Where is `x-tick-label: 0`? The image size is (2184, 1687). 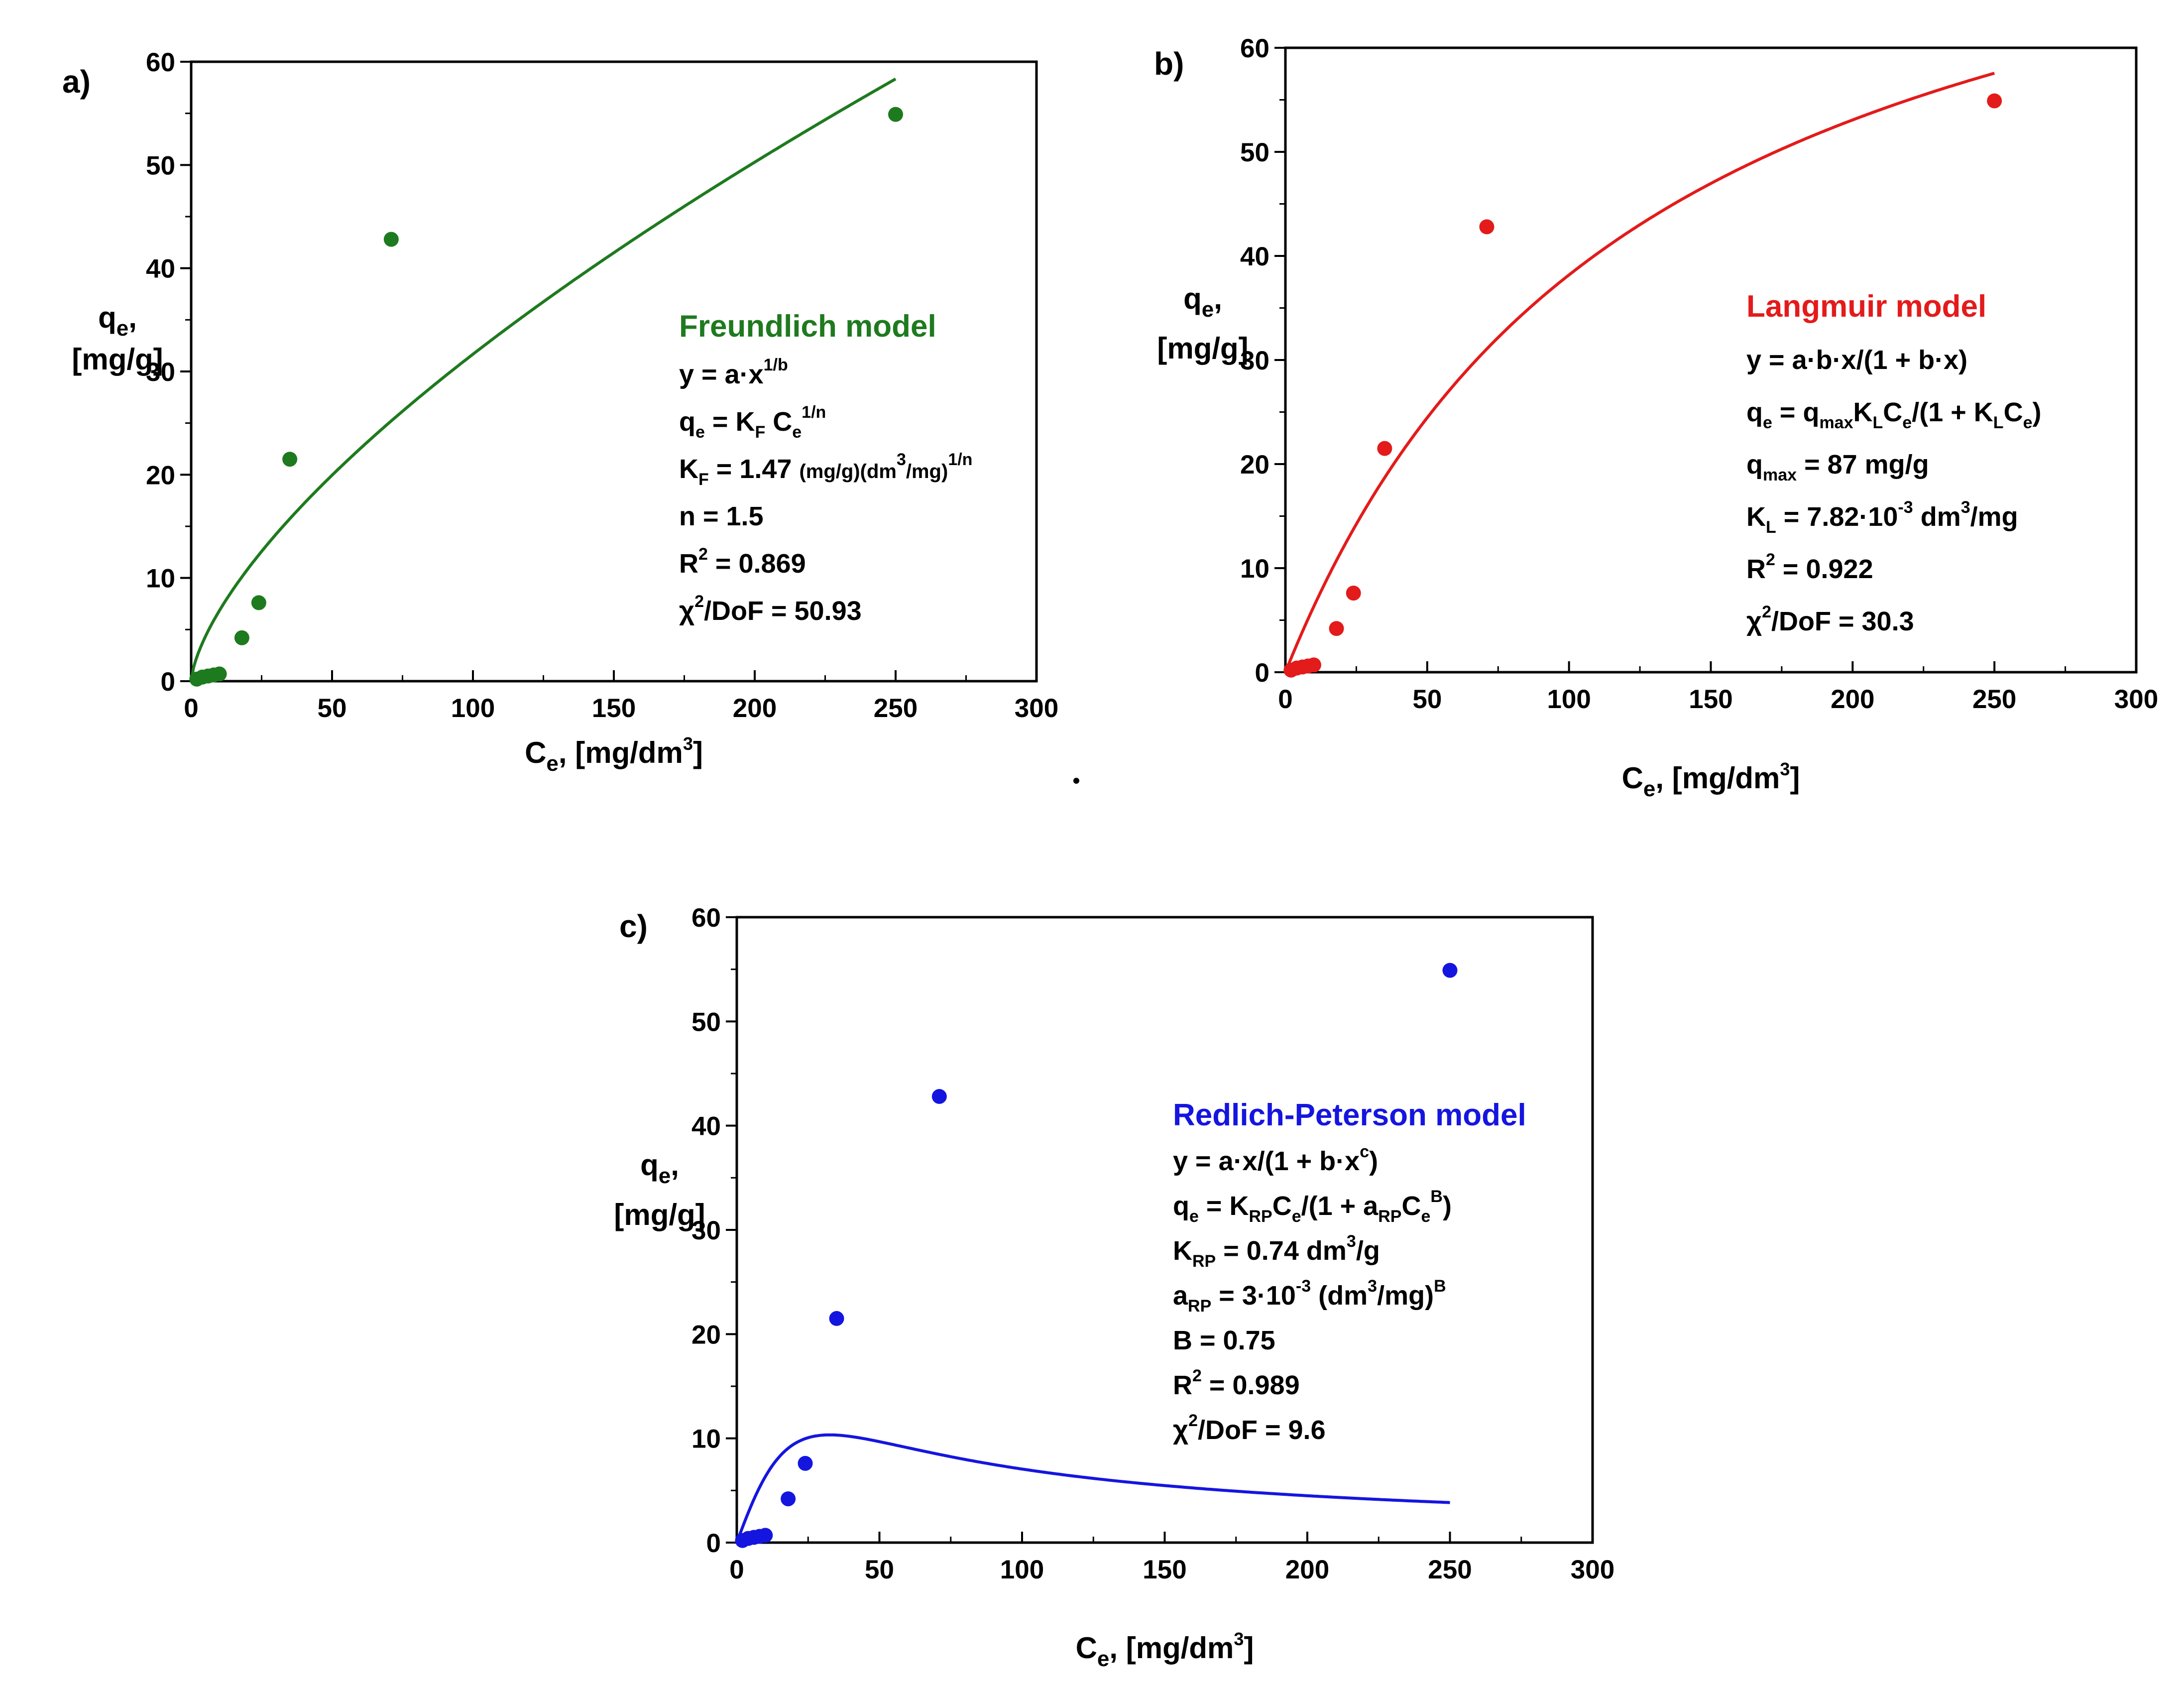 x-tick-label: 0 is located at coordinates (1285, 699).